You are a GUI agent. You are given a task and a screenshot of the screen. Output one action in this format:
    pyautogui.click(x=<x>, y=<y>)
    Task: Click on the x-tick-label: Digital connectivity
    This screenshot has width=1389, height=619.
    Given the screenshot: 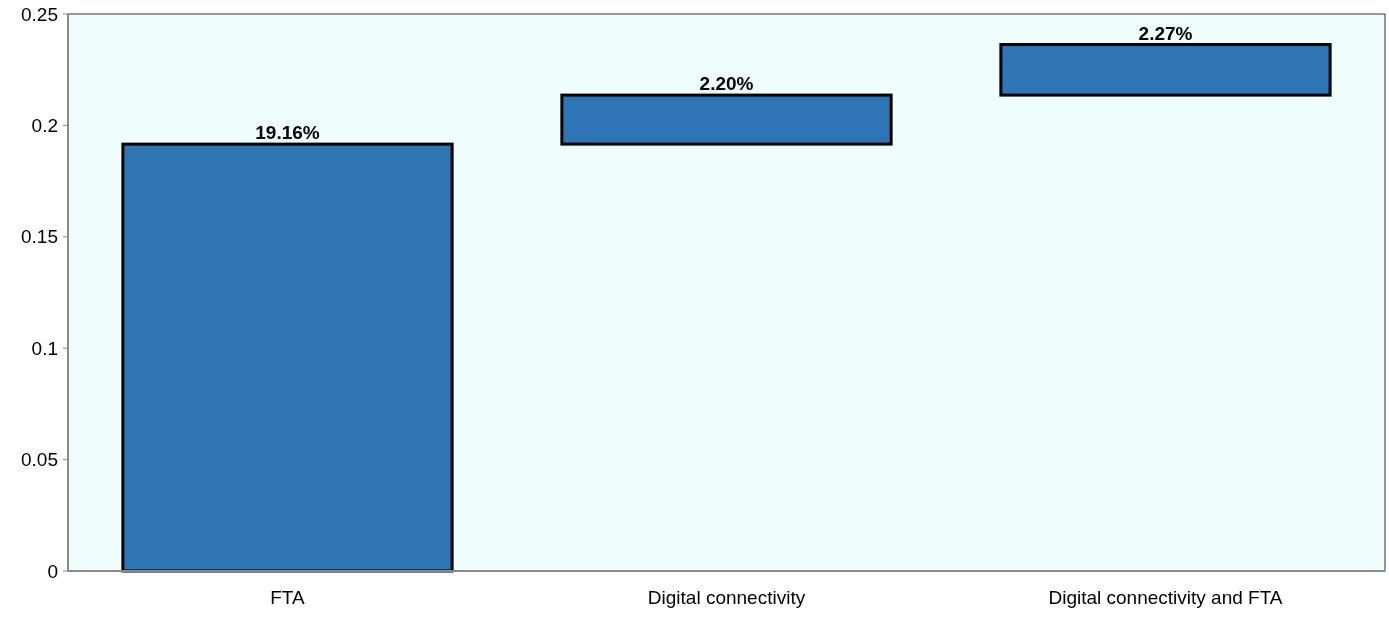 What is the action you would take?
    pyautogui.click(x=726, y=597)
    